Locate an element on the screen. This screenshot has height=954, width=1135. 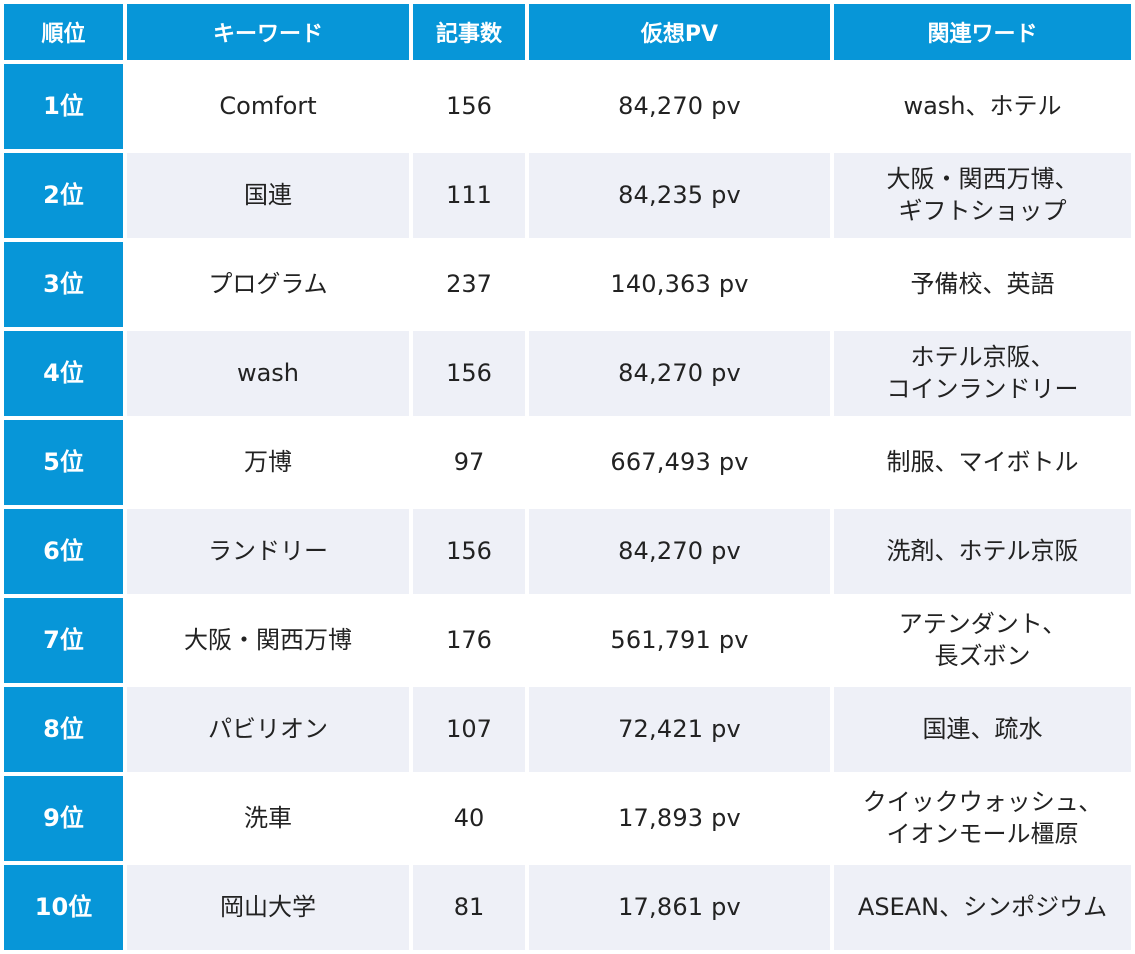
table-row: 8位 パビリオン 107 72,421 pv 国連、疏水 is located at coordinates (567, 729).